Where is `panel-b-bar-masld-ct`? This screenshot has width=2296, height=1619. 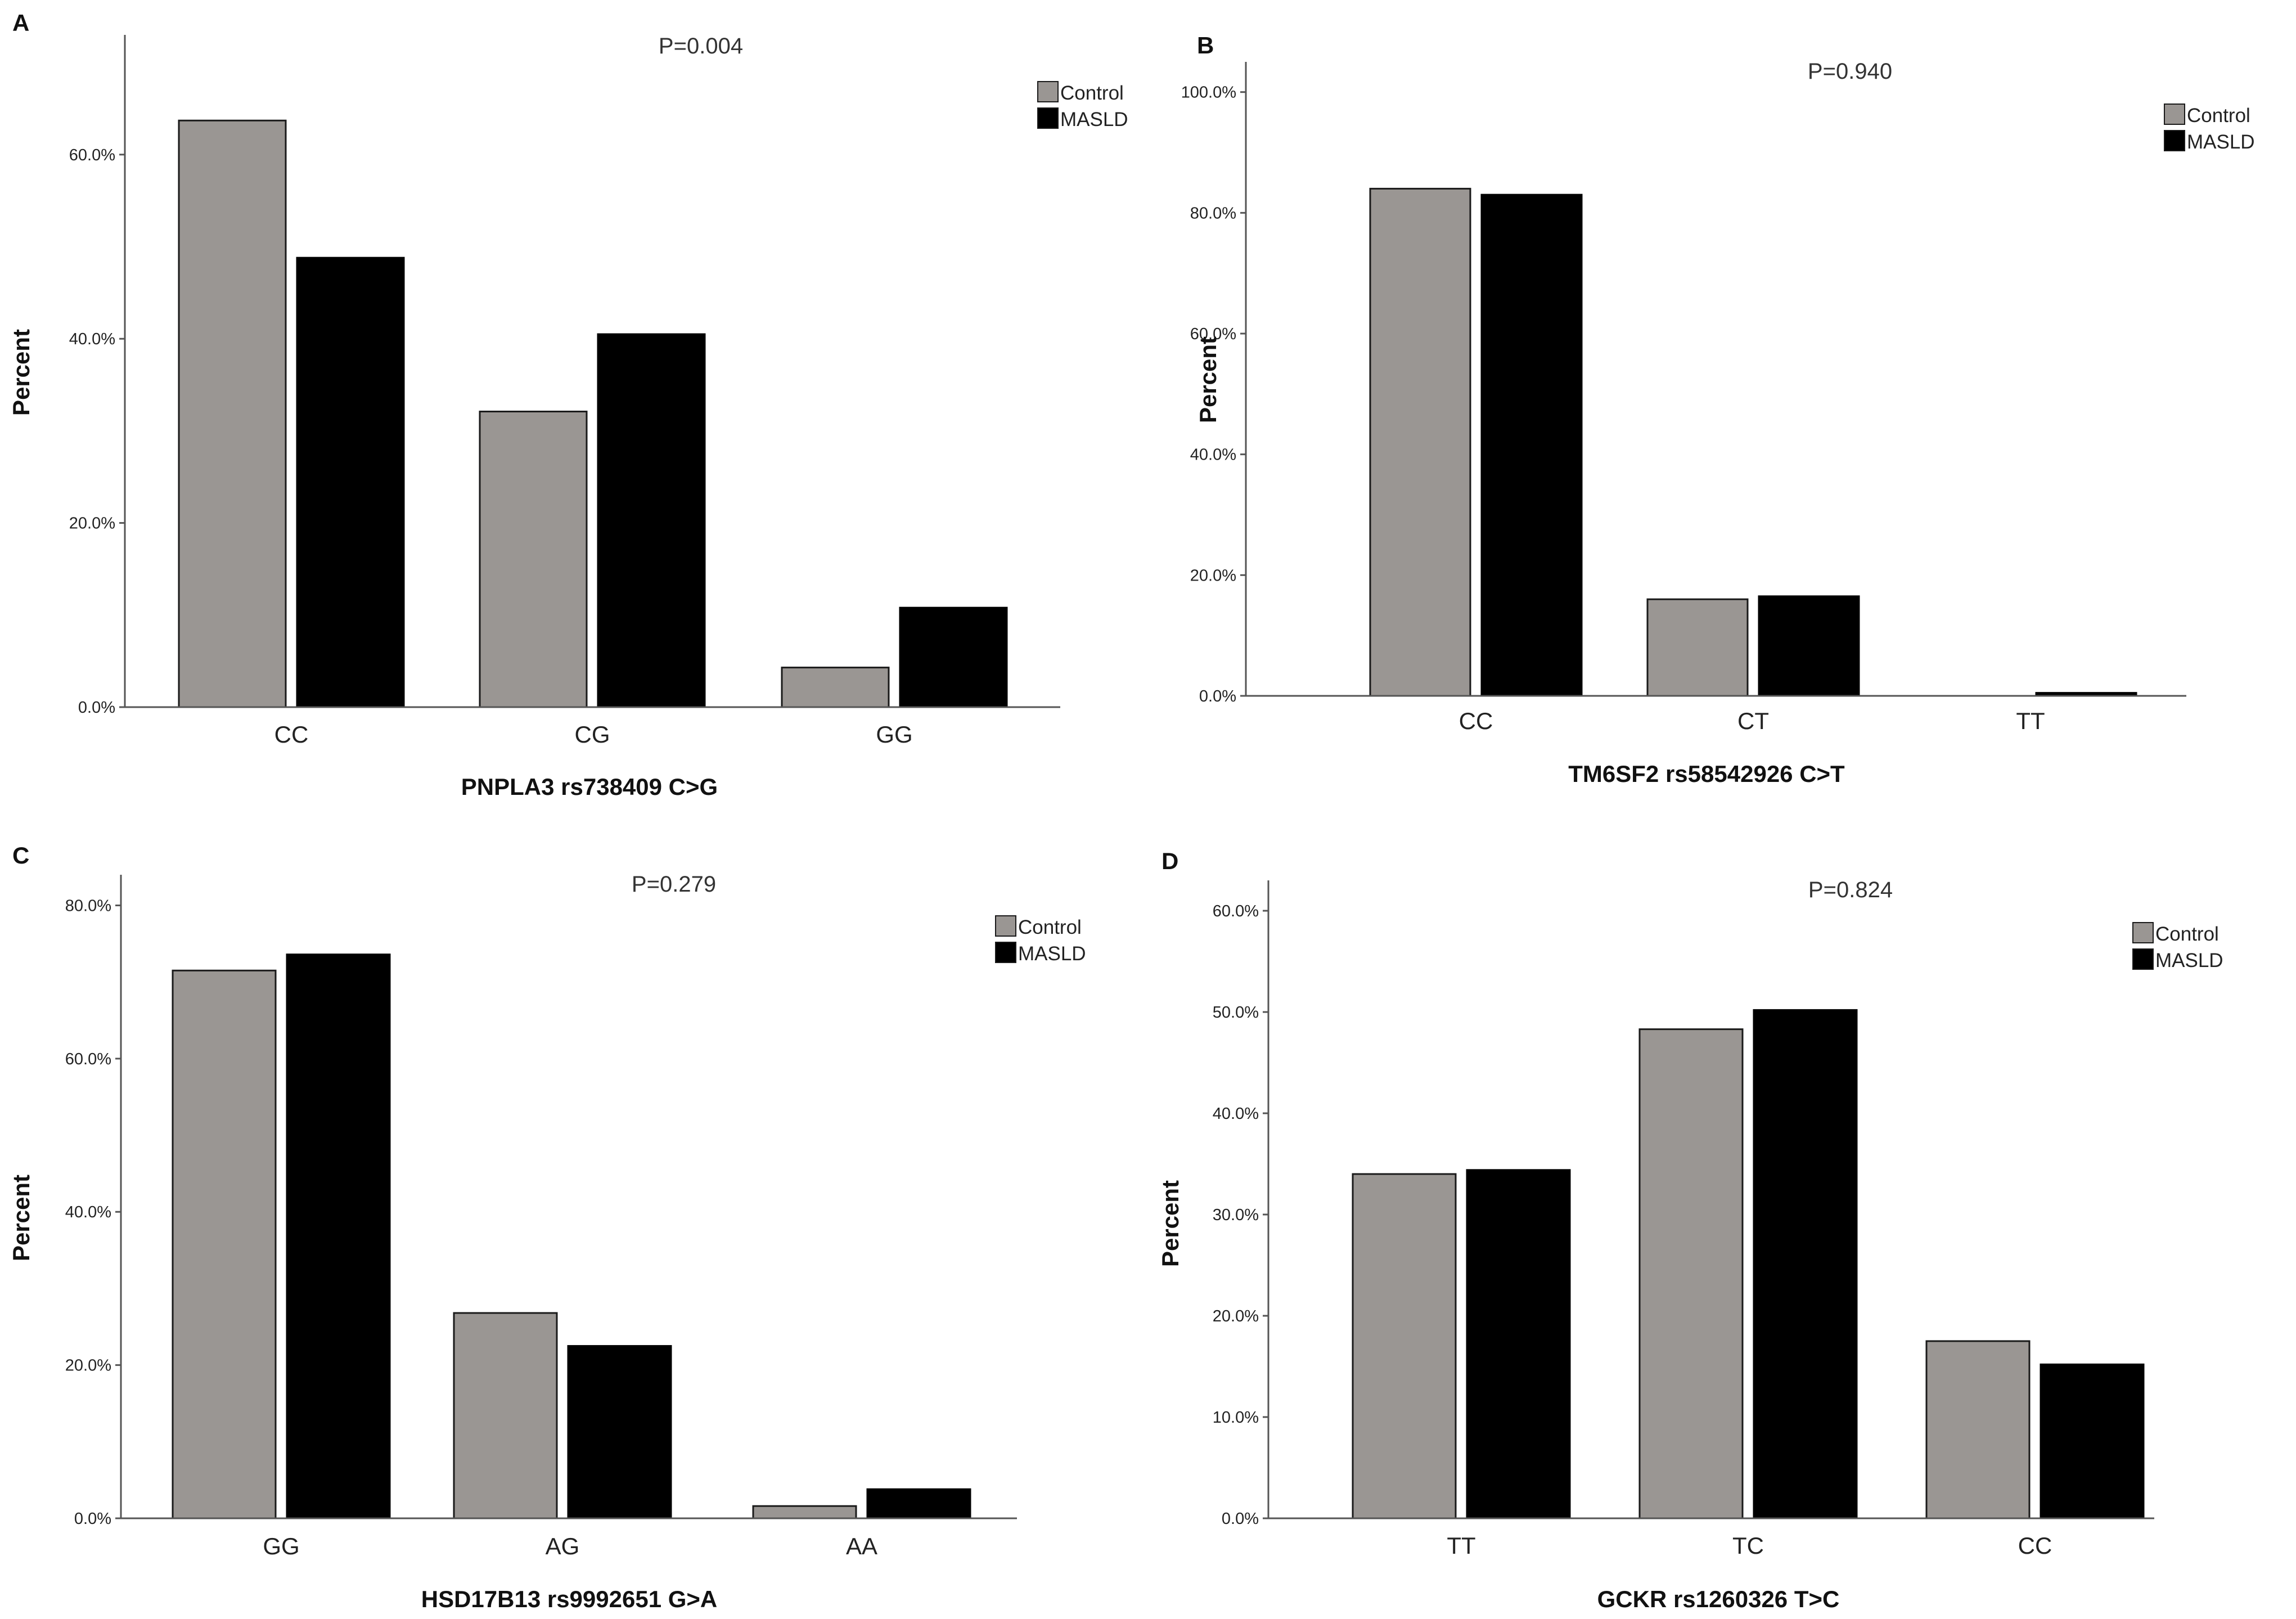 panel-b-bar-masld-ct is located at coordinates (1809, 646).